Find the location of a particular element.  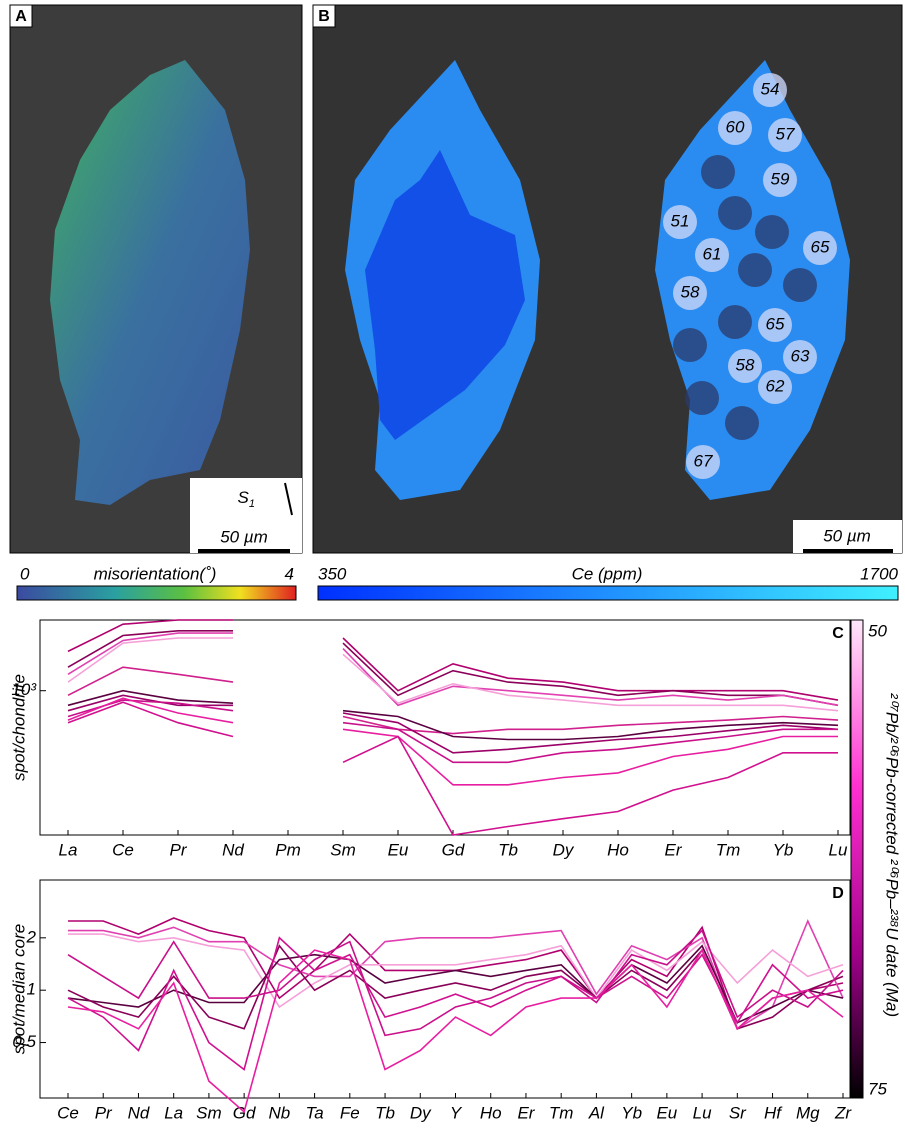

x-tick-label: Sr is located at coordinates (738, 1112).